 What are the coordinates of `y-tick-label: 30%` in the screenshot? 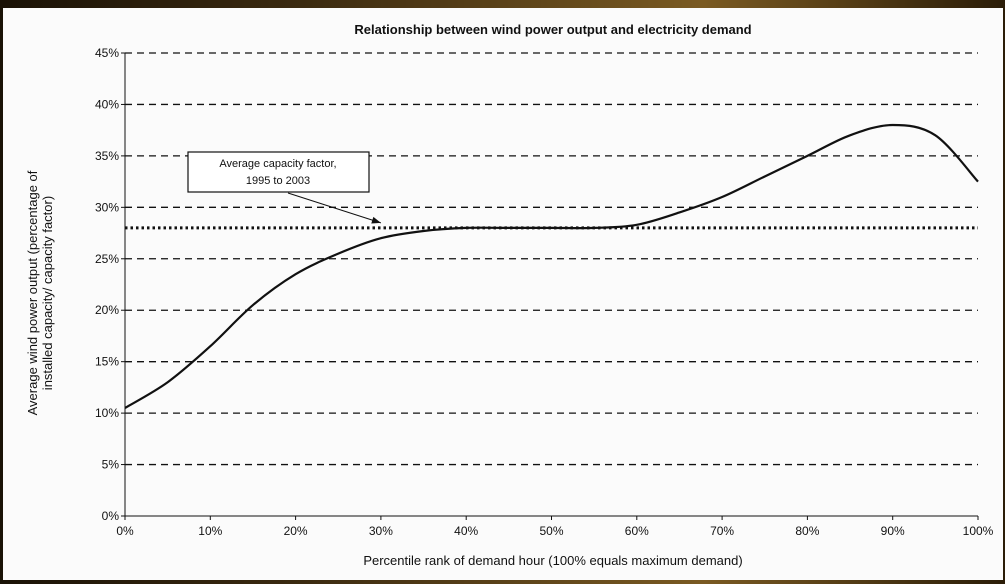 It's located at (107, 207).